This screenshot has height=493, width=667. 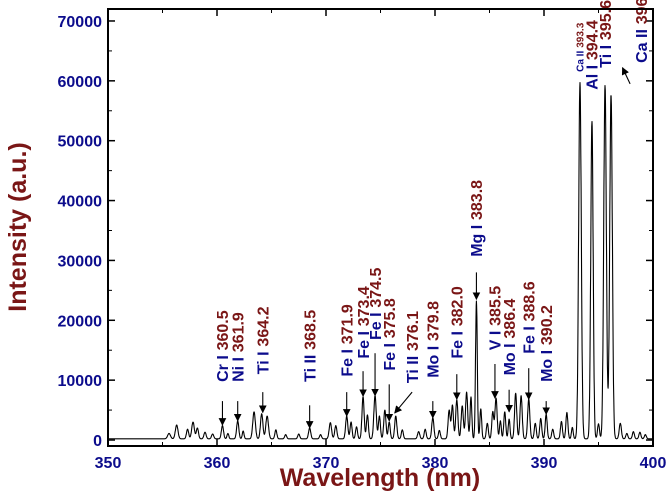 I want to click on annotation-label: Mo I 379.8, so click(x=434, y=339).